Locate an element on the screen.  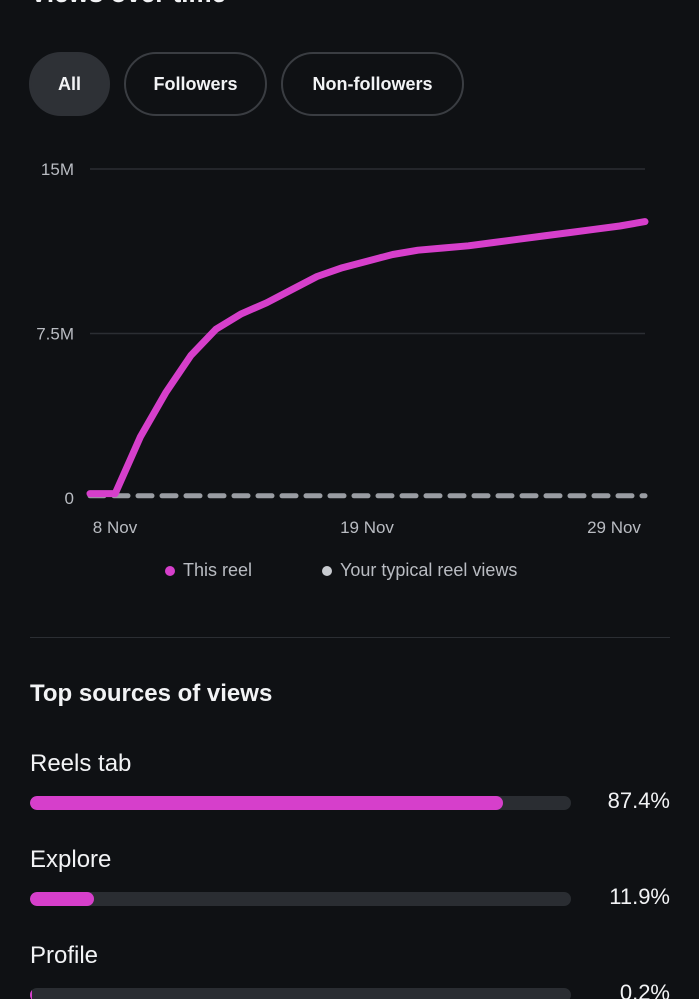
x-tick-label: 29 Nov is located at coordinates (614, 527).